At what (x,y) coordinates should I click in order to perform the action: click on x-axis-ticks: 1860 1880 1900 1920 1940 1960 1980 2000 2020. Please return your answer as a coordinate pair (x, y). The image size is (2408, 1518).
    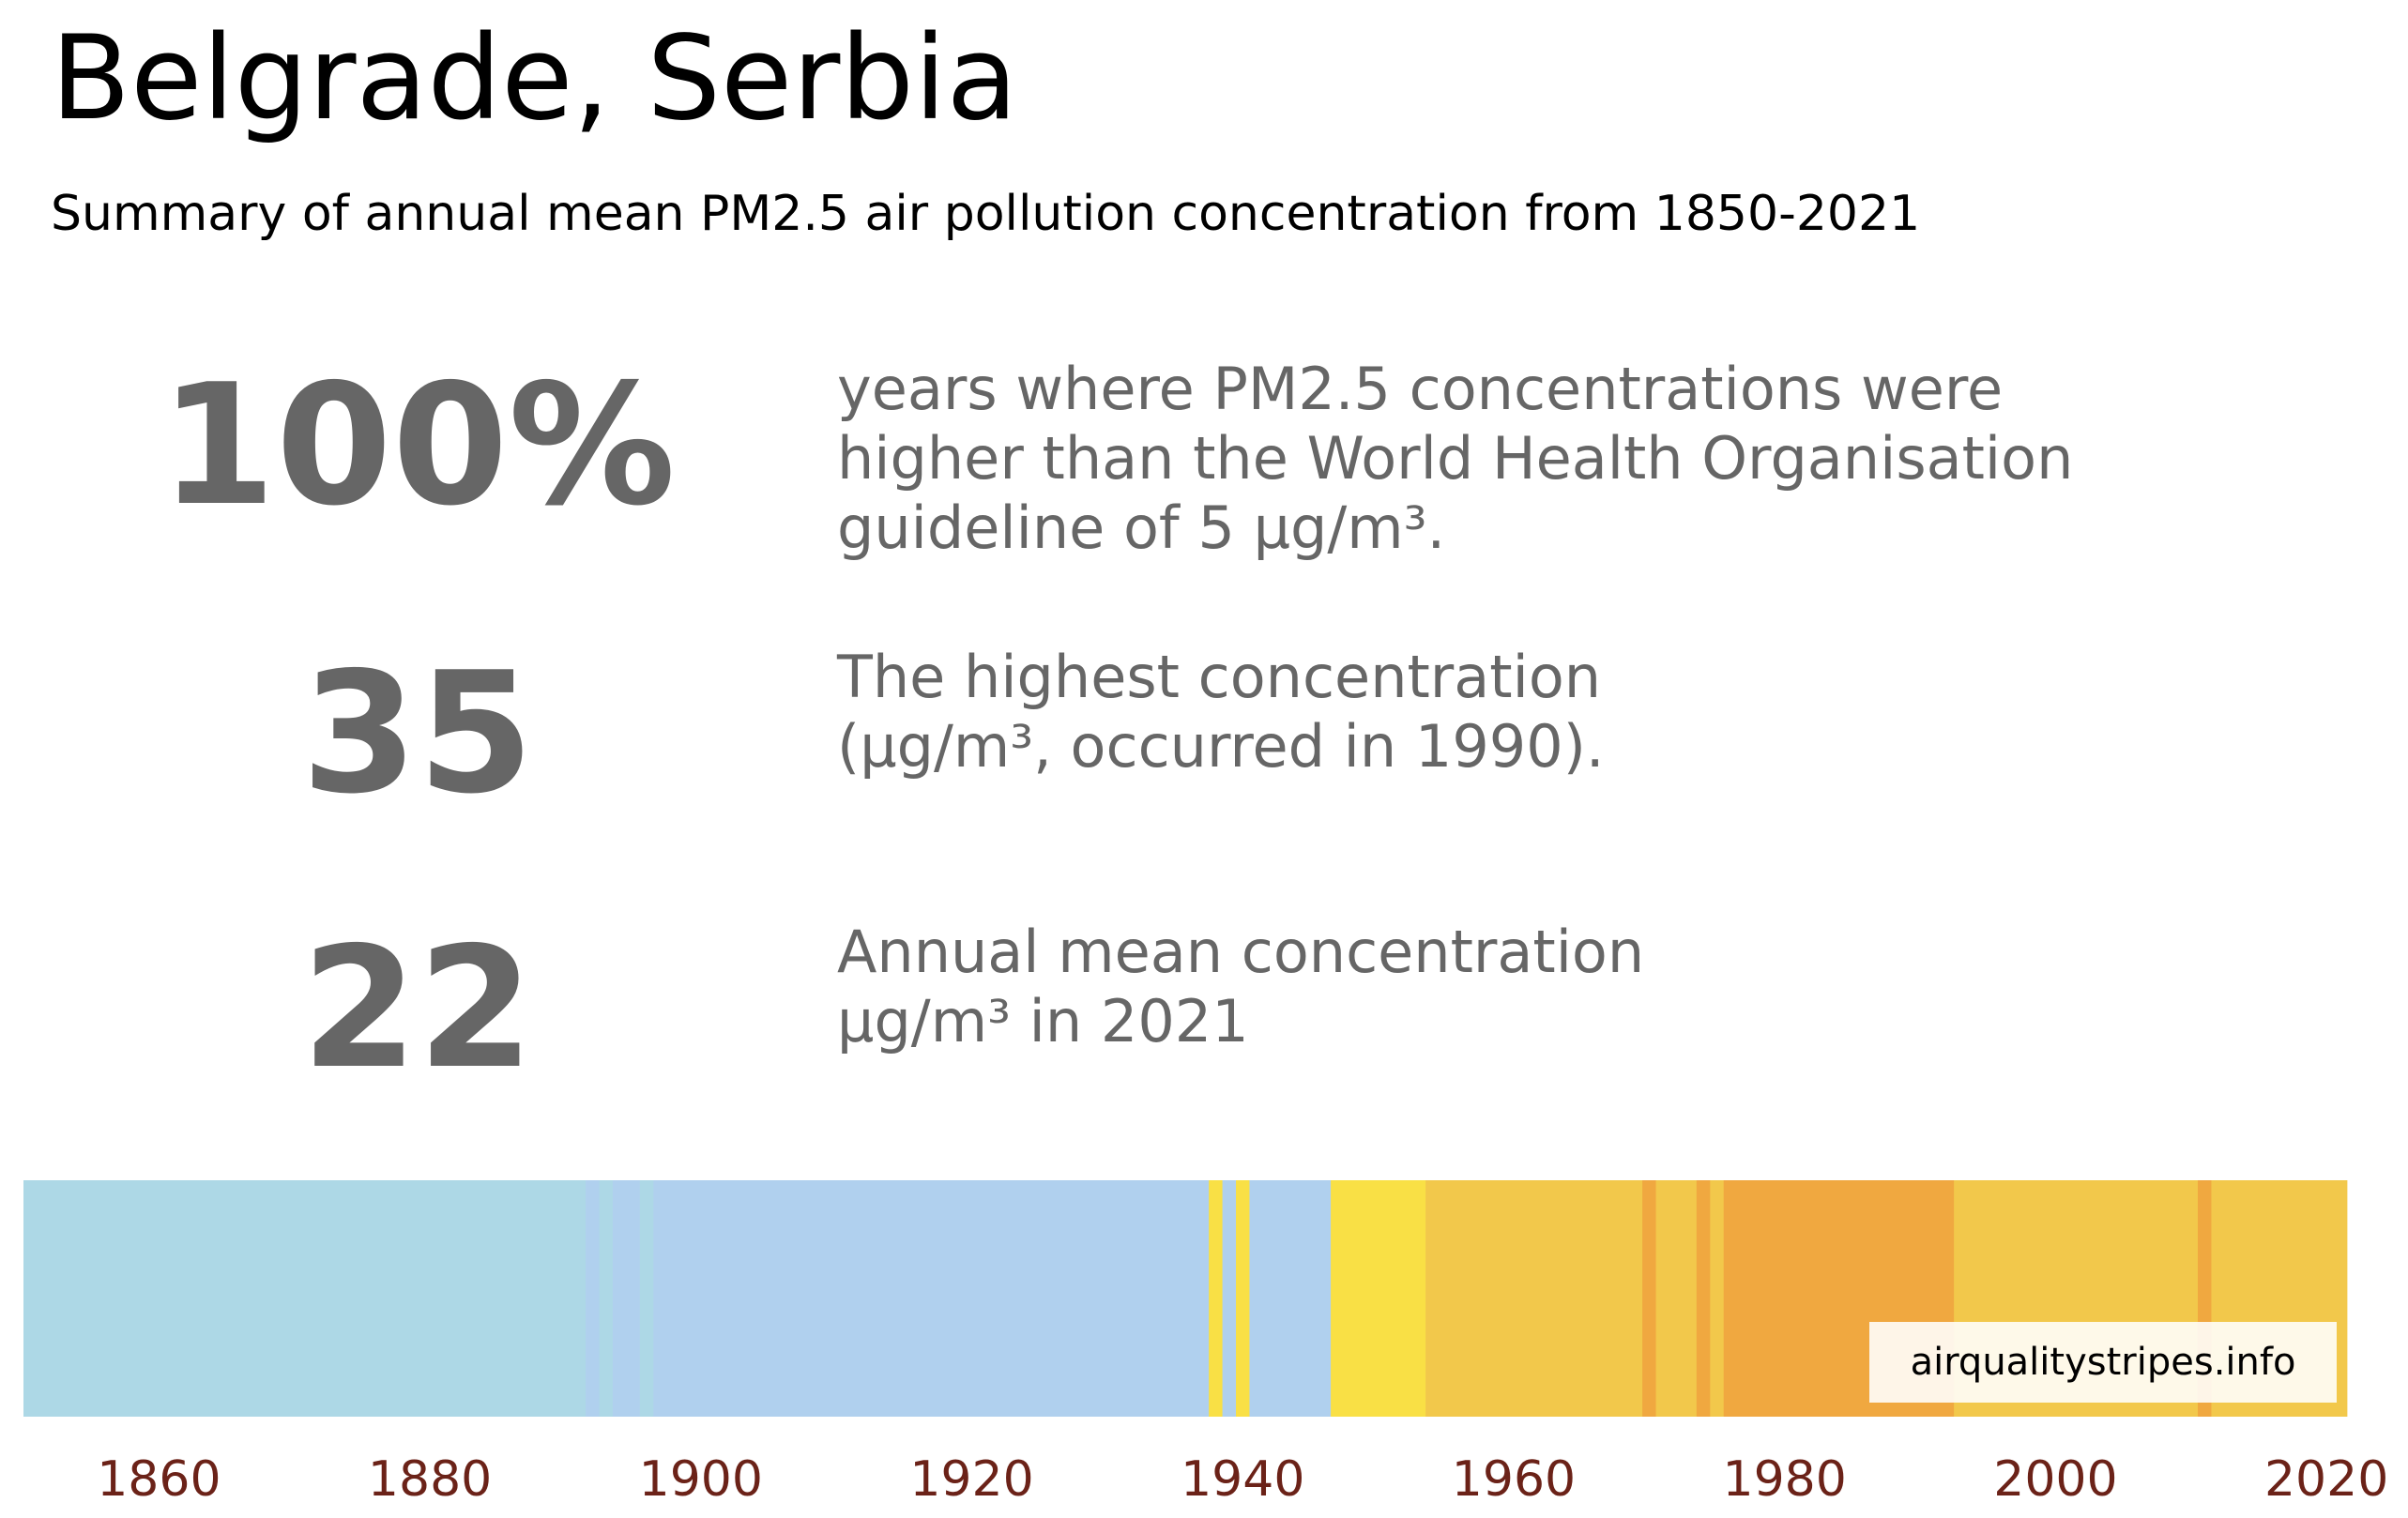
    Looking at the image, I should click on (1242, 1479).